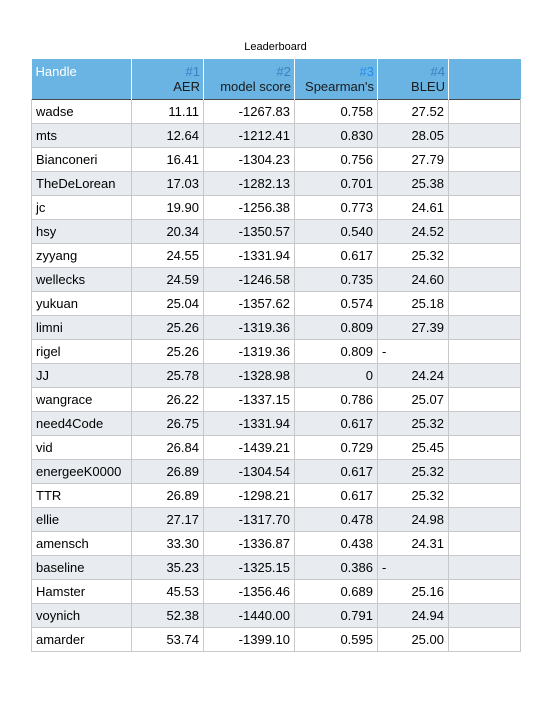 This screenshot has width=552, height=720. What do you see at coordinates (249, 279) in the screenshot?
I see `cell-model-score: -1246.58` at bounding box center [249, 279].